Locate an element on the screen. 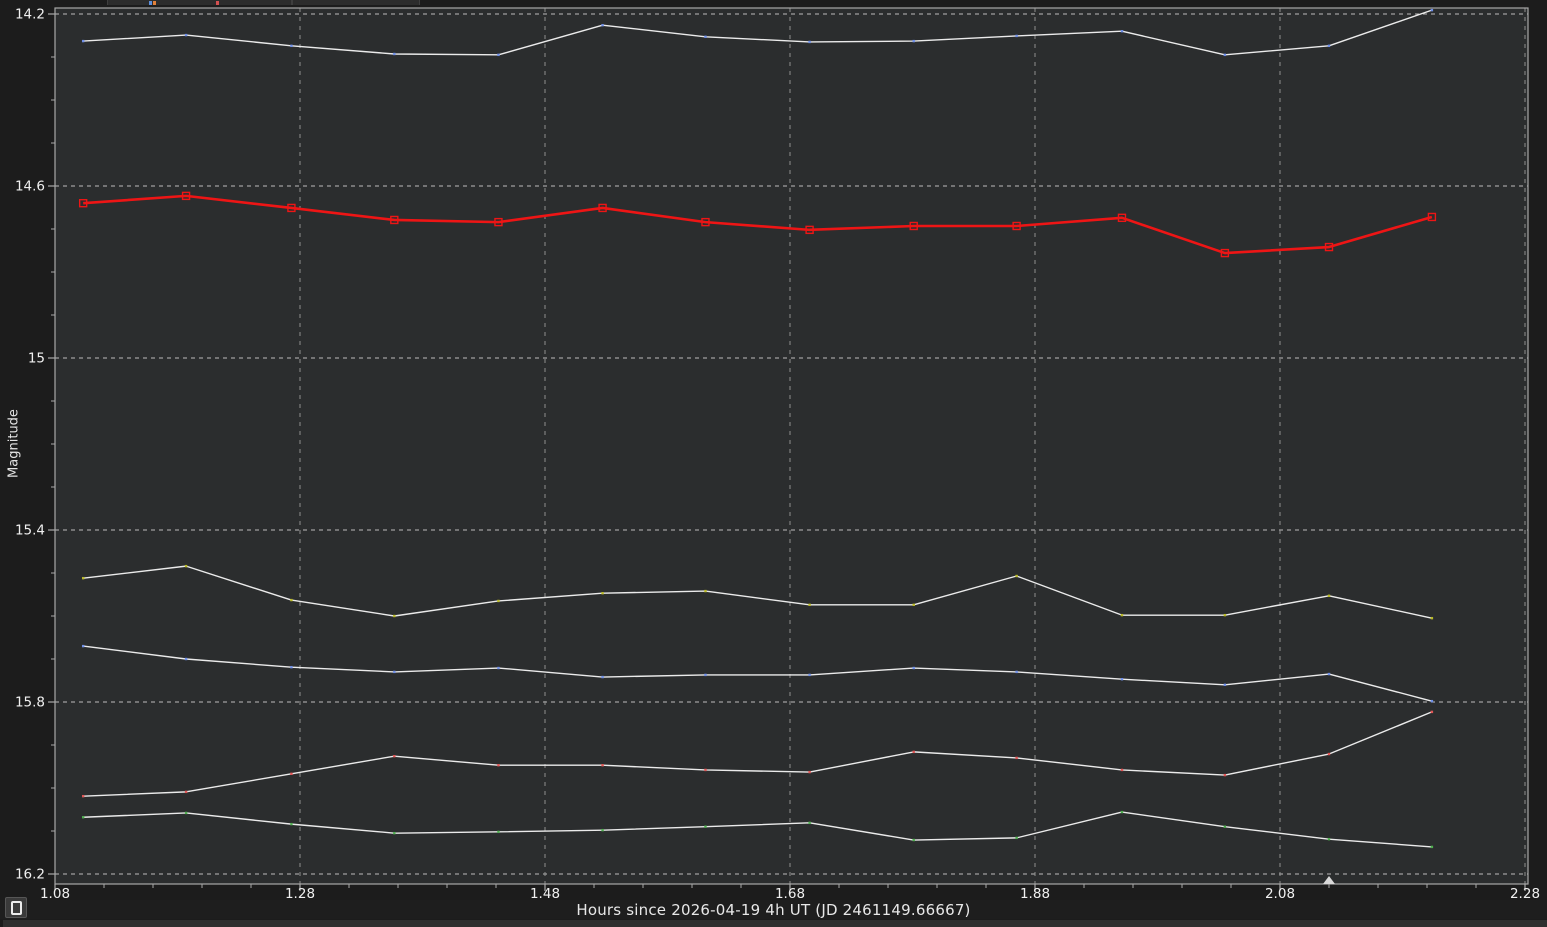 This screenshot has height=927, width=1547. comparison-star-4-line is located at coordinates (758, 754).